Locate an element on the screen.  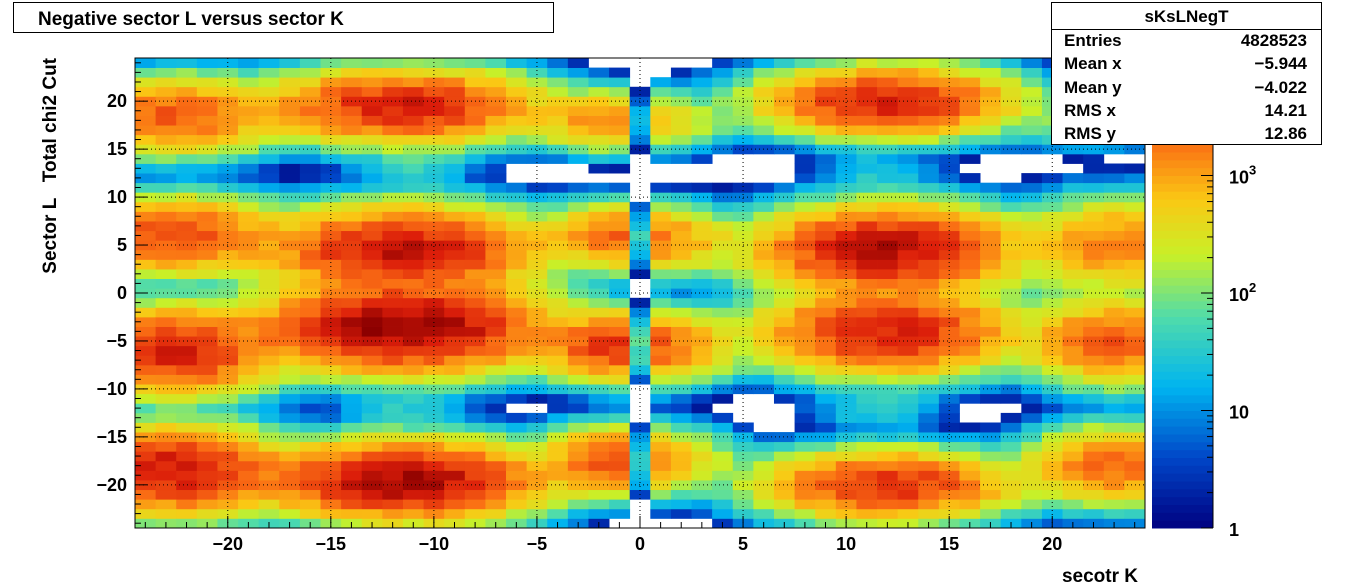
stat-label: Mean y is located at coordinates (1093, 87).